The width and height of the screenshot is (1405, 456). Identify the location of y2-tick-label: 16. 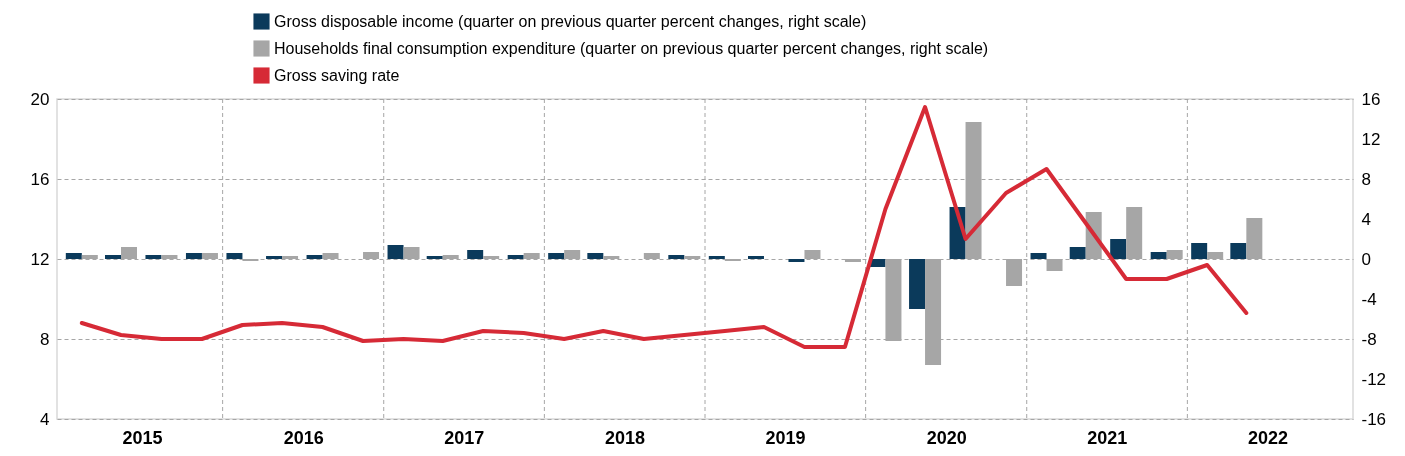
(1371, 99).